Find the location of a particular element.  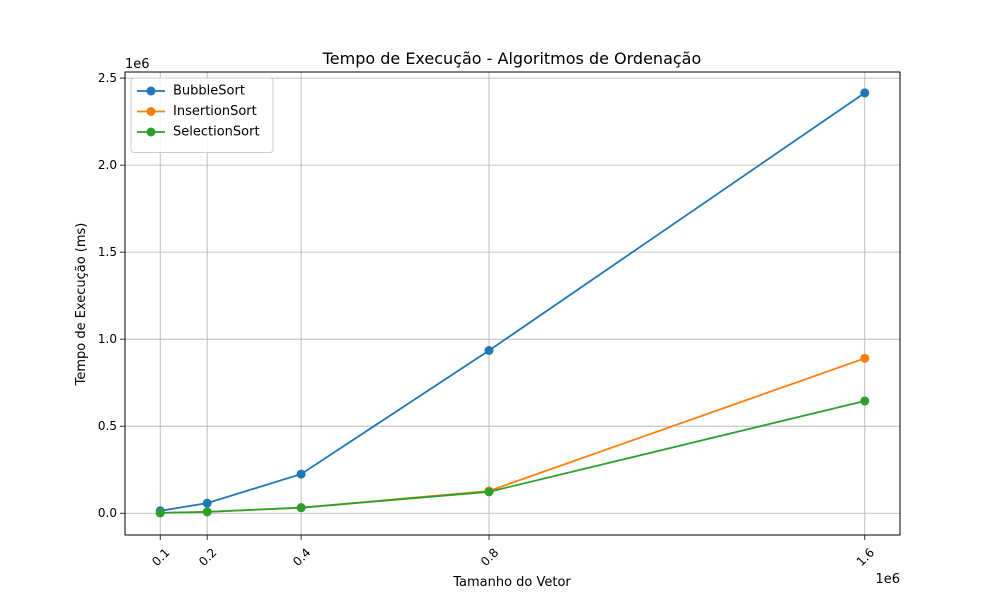

x-axis-offset-label: 1e6 is located at coordinates (887, 579).